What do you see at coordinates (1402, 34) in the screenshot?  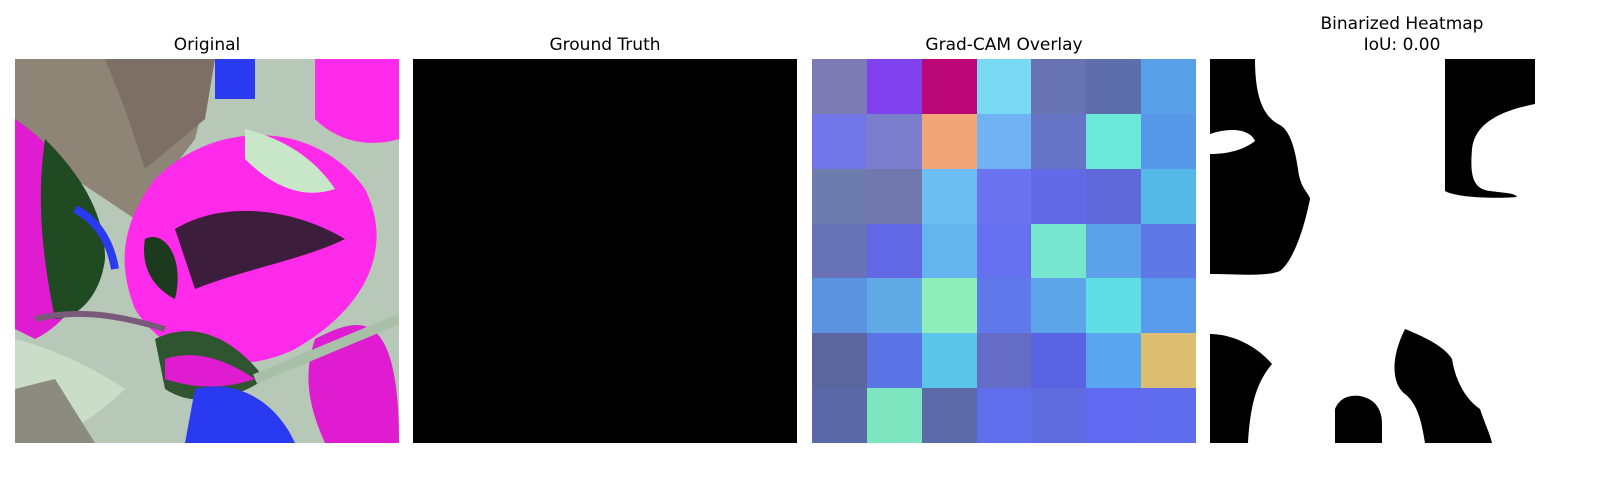 I see `panel-title: Binarized Heatmap IoU: 0.00` at bounding box center [1402, 34].